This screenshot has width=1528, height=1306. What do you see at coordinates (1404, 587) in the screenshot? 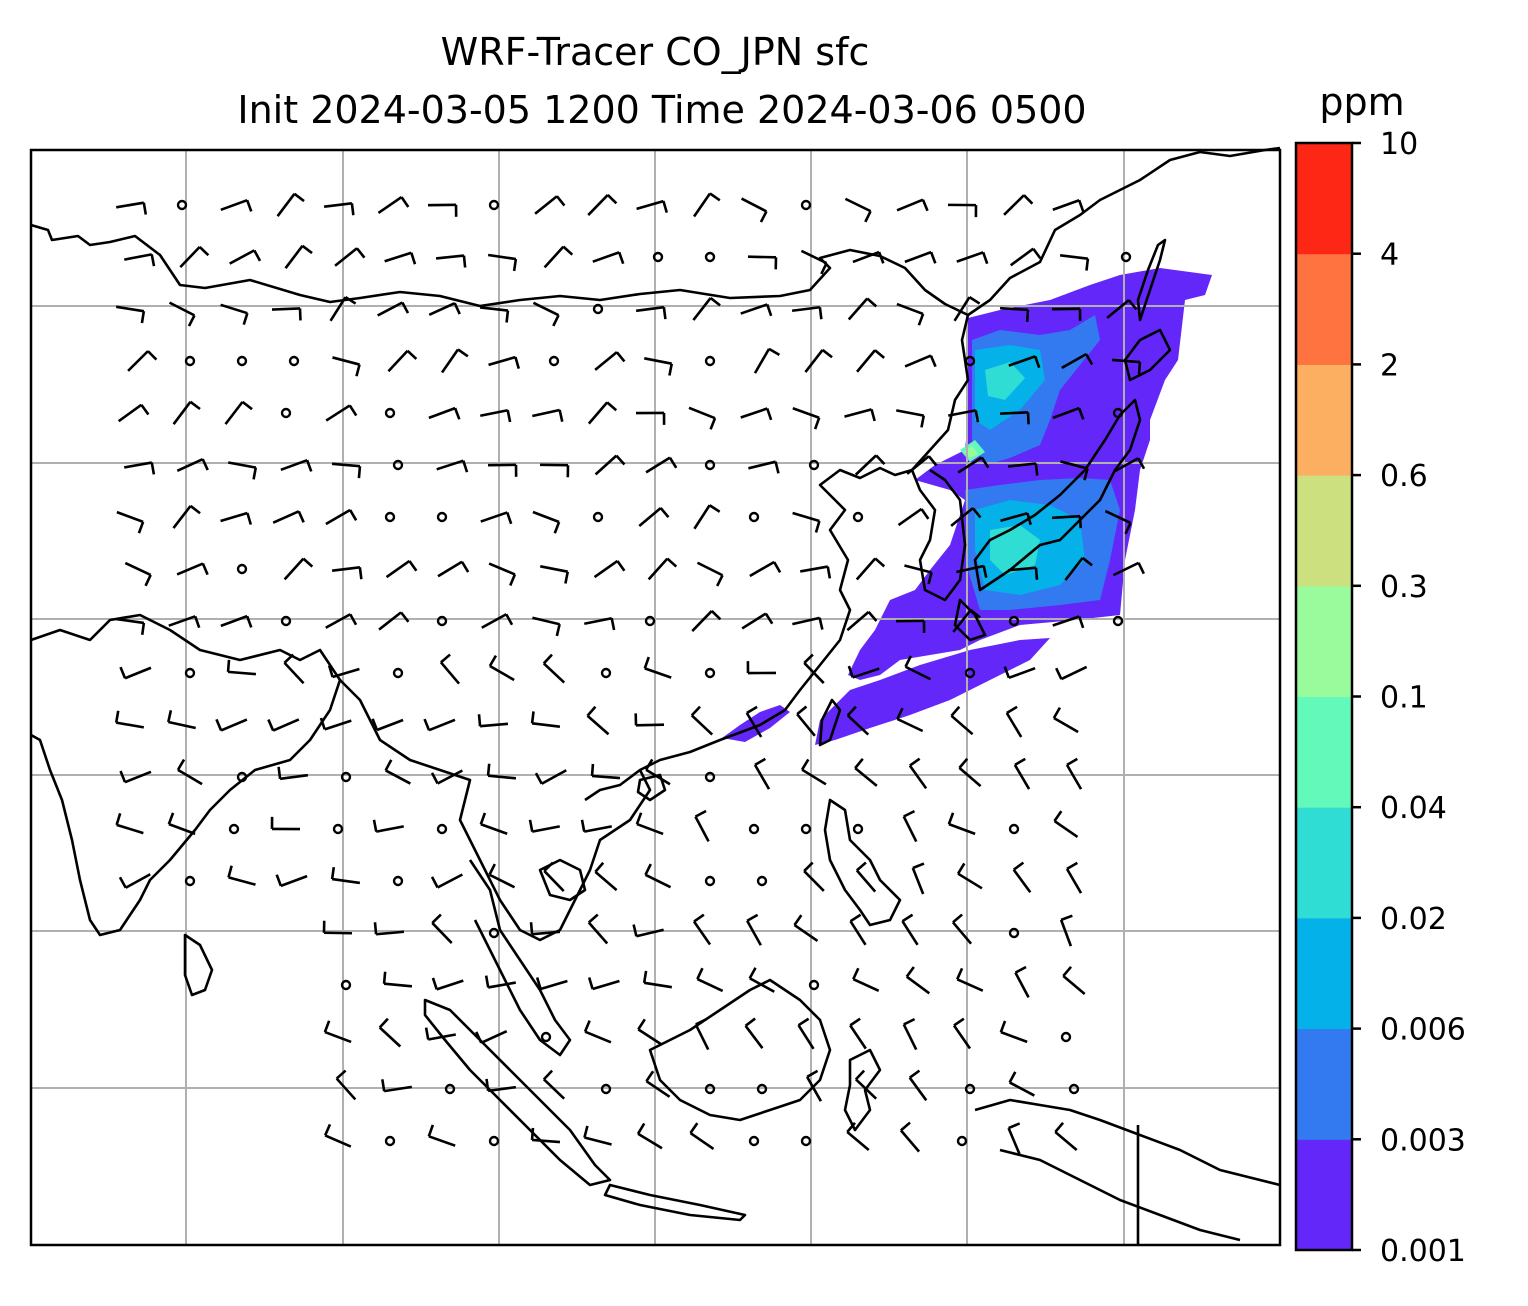
I see `colorbar-tick-label: 0.3` at bounding box center [1404, 587].